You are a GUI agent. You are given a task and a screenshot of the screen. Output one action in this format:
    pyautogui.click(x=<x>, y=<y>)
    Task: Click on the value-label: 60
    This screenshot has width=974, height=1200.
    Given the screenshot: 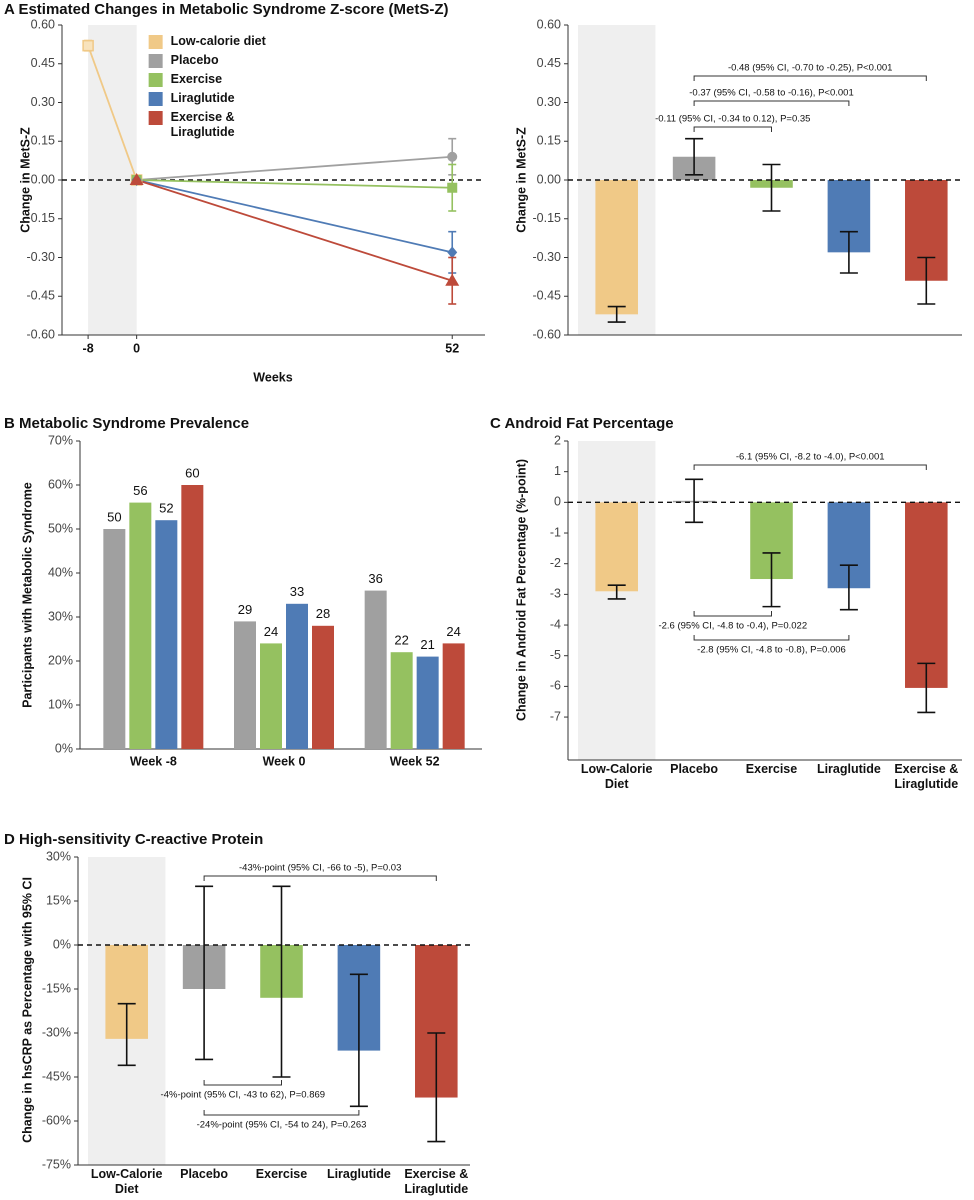 What is the action you would take?
    pyautogui.click(x=192, y=472)
    